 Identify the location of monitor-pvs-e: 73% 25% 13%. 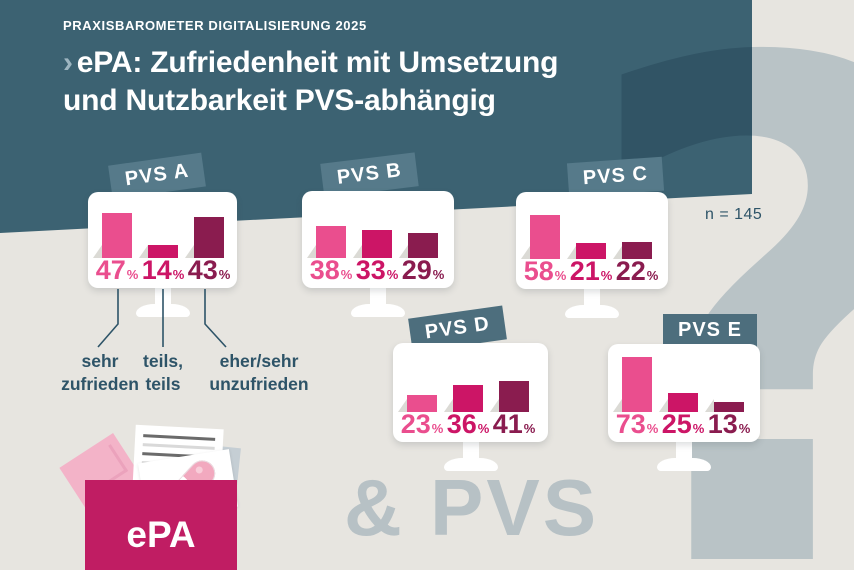
(684, 393).